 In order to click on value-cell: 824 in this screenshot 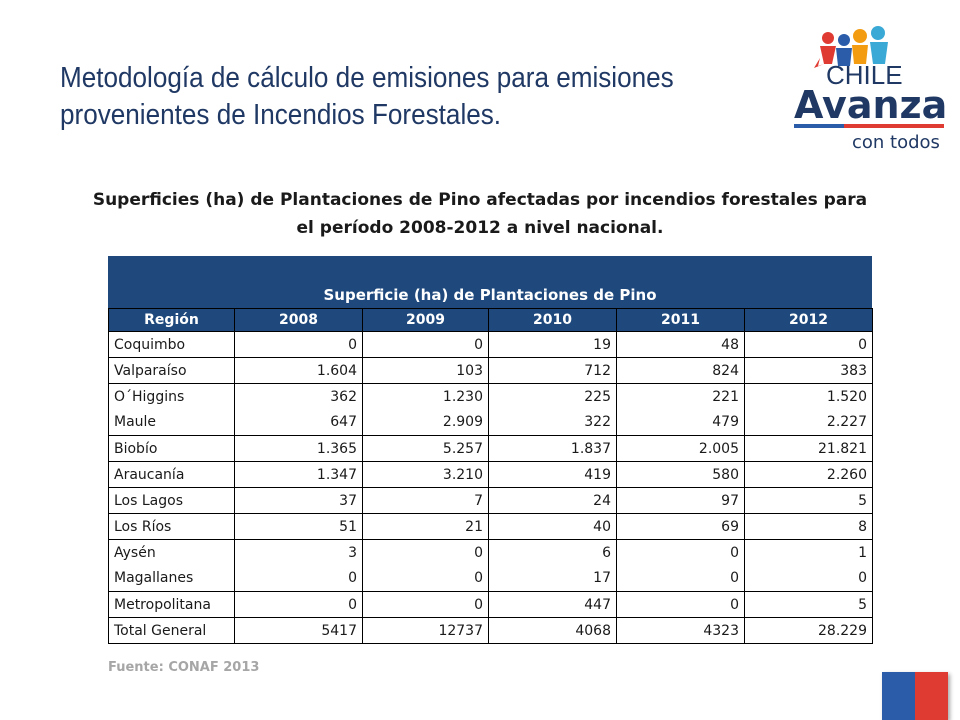, I will do `click(680, 370)`.